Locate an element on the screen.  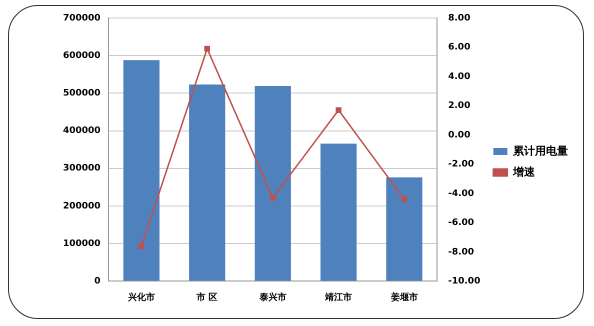
y2-tick-label: -6.00 is located at coordinates (461, 223).